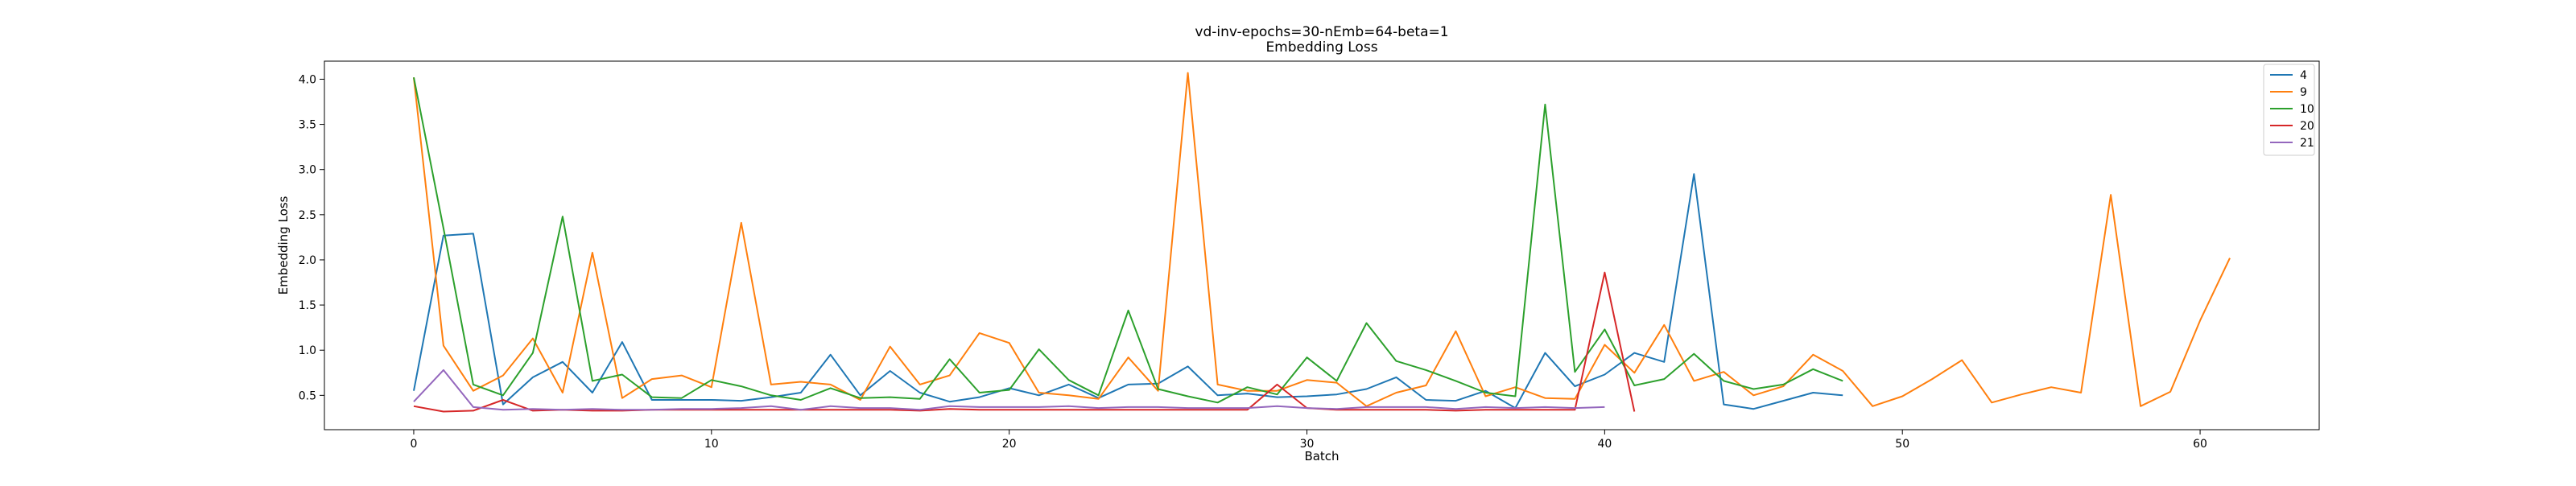 This screenshot has width=2576, height=486. What do you see at coordinates (2307, 126) in the screenshot?
I see `legend-label-20: 20` at bounding box center [2307, 126].